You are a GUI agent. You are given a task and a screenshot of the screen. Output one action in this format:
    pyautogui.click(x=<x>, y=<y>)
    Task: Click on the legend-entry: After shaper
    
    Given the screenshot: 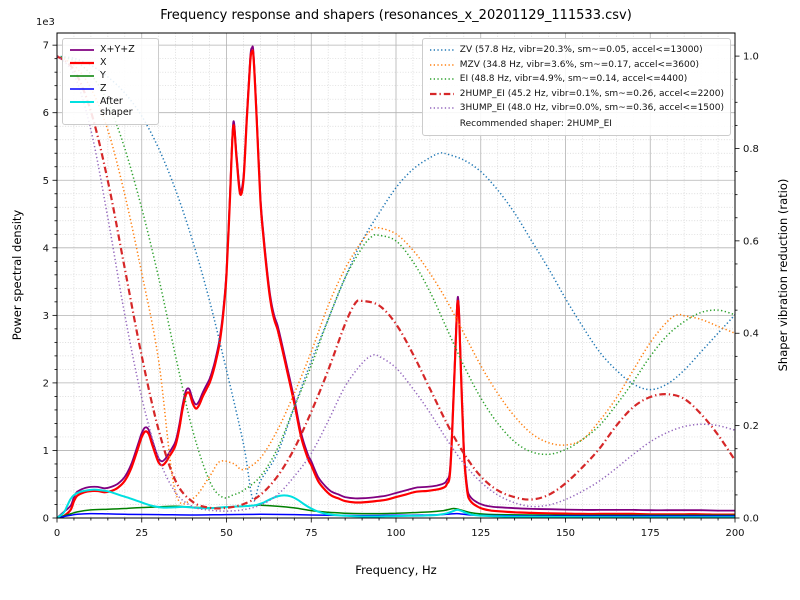 What is the action you would take?
    pyautogui.click(x=110, y=108)
    